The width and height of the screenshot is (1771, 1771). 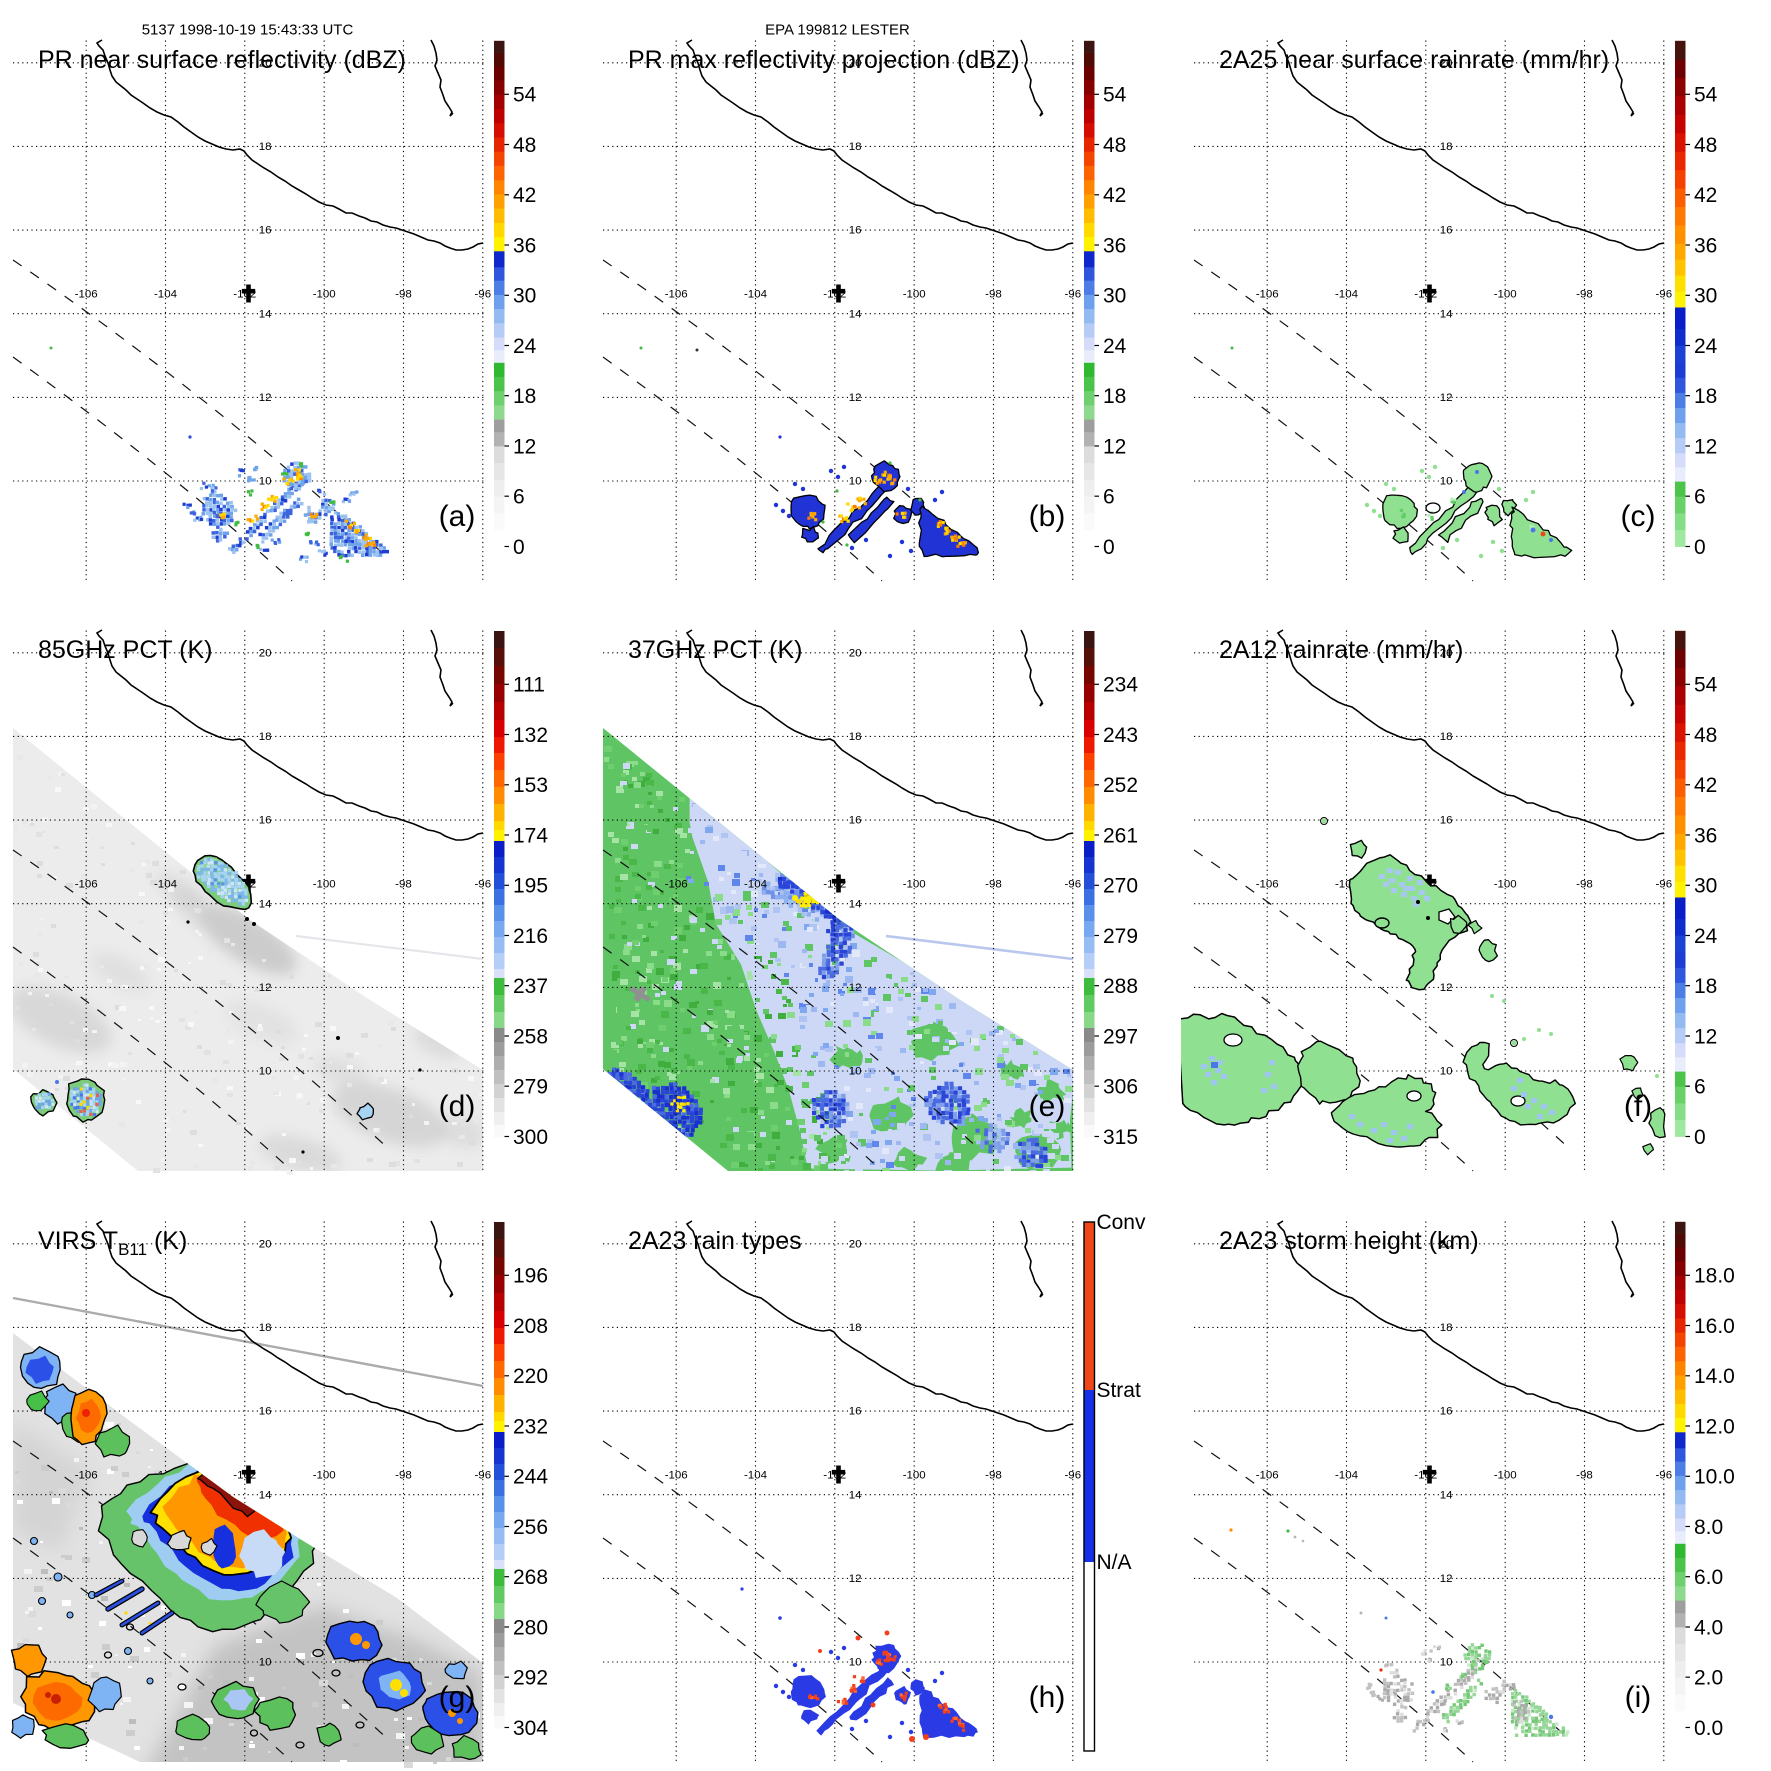 What do you see at coordinates (1708, 1627) in the screenshot?
I see `svg-text: 4.0` at bounding box center [1708, 1627].